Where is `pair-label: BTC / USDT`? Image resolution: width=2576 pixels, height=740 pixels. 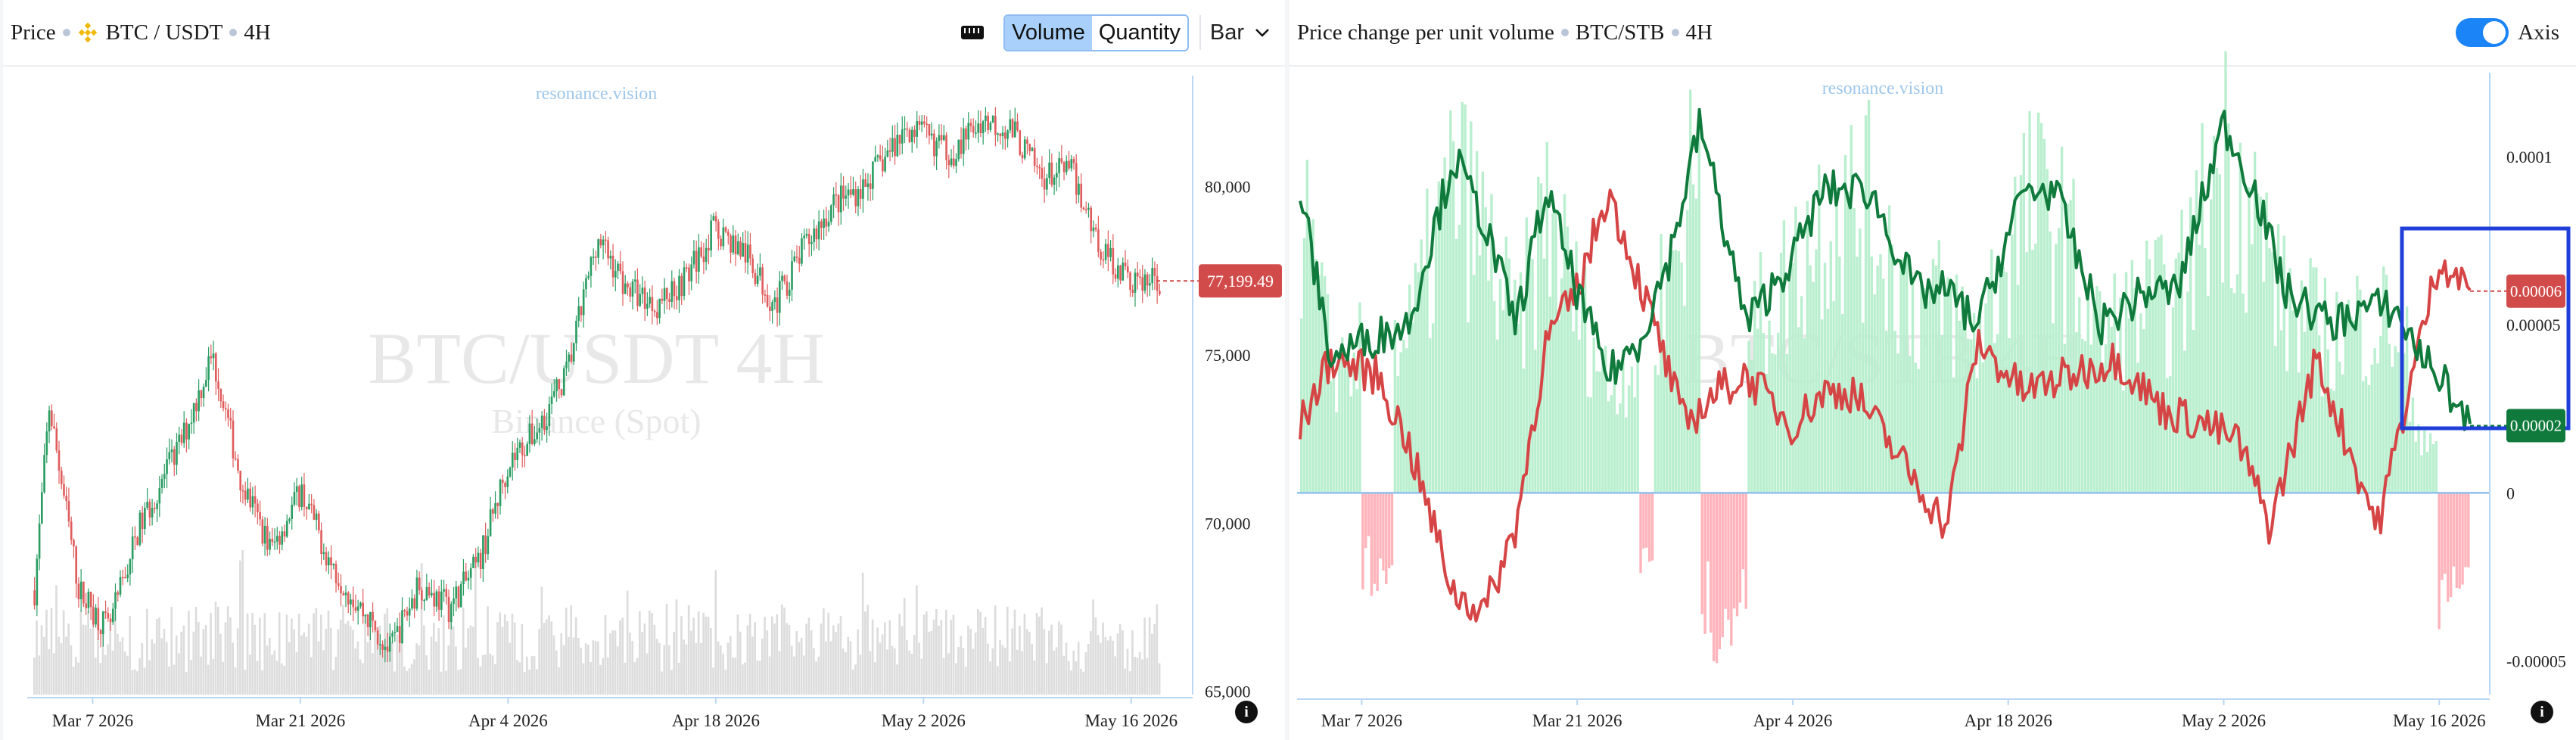 pair-label: BTC / USDT is located at coordinates (164, 32).